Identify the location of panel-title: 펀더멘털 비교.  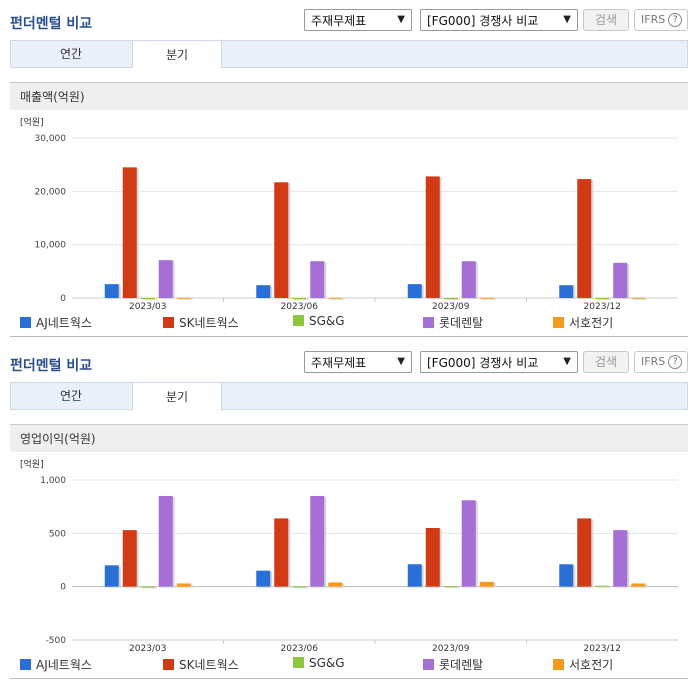
(51, 24).